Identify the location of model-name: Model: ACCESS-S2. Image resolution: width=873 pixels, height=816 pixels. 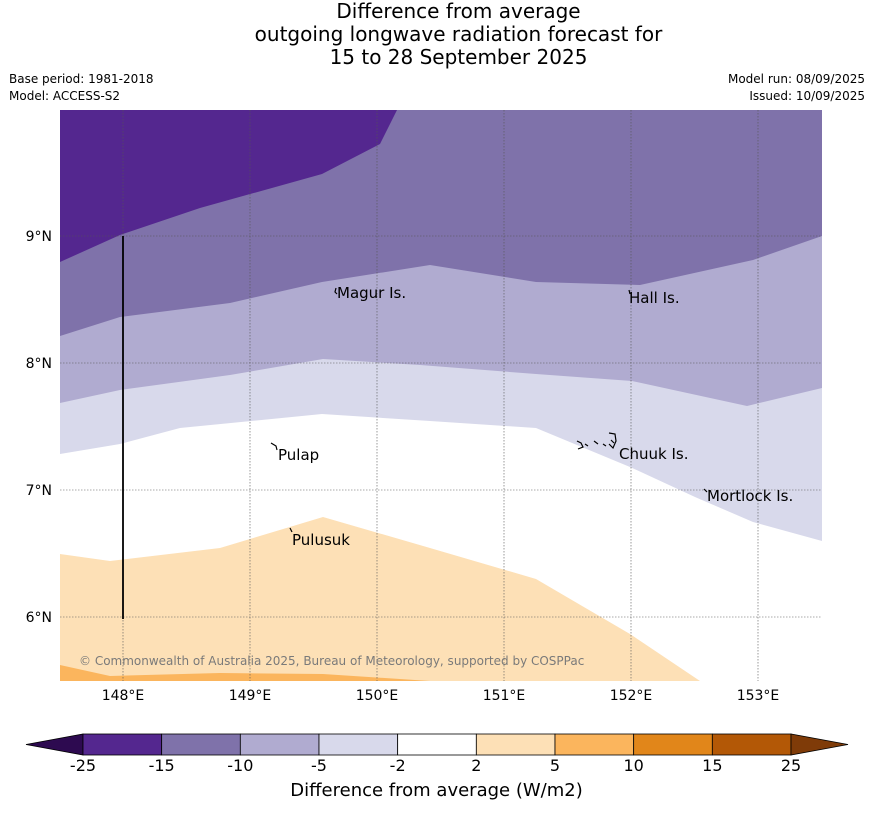
(65, 96).